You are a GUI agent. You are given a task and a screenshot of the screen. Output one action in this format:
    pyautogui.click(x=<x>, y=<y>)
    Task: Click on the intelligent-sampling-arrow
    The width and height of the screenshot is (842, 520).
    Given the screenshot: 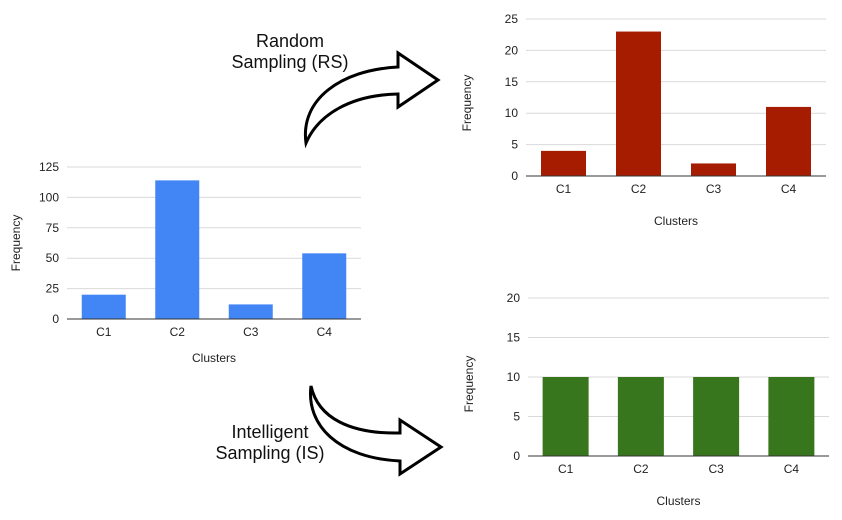 What is the action you would take?
    pyautogui.click(x=376, y=431)
    